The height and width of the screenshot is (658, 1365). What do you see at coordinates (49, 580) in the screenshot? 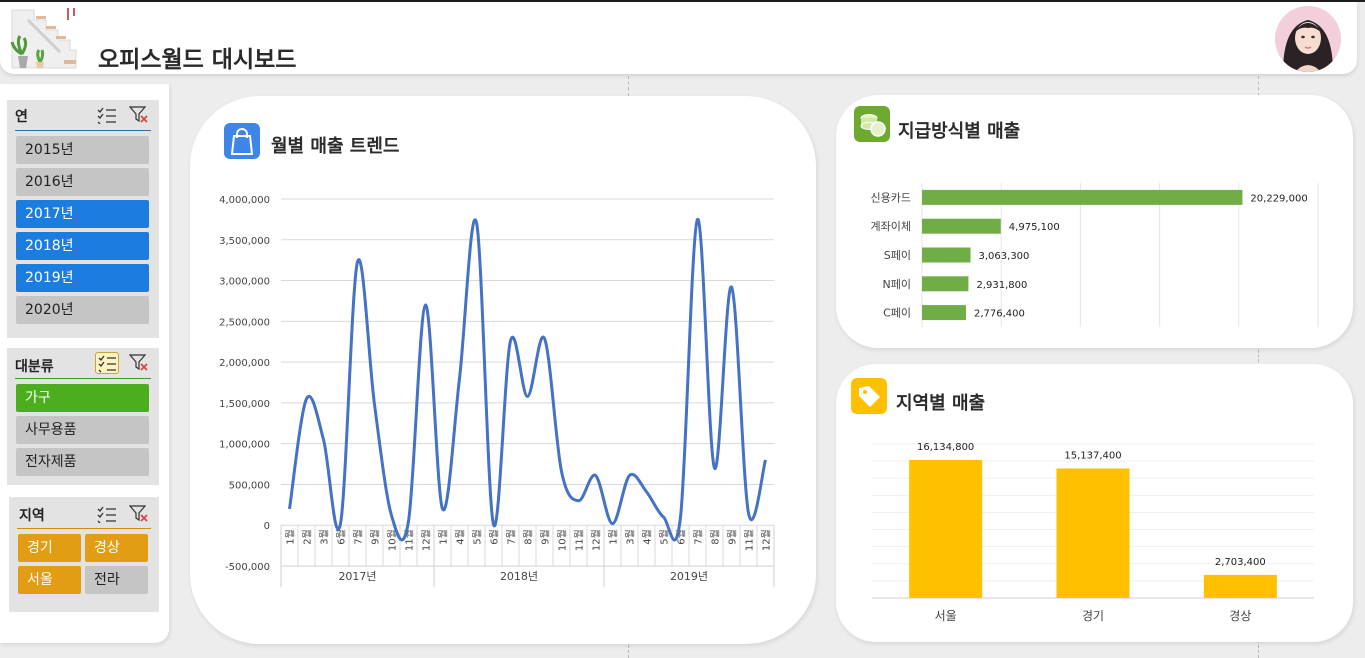
I see `slicer-region-item: 서울` at bounding box center [49, 580].